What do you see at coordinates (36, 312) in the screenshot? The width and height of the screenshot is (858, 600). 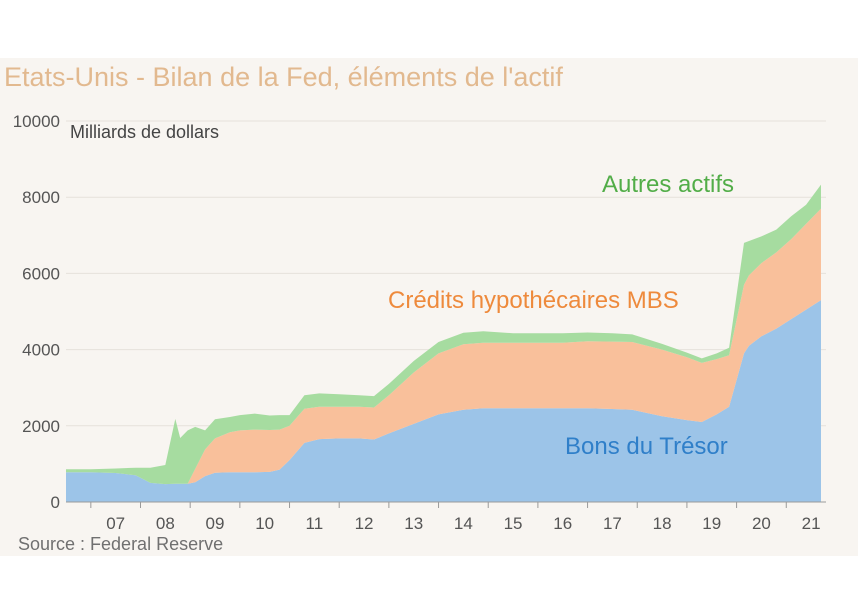 I see `y-tick-labels: 0 2000 4000 6000 8000 10000` at bounding box center [36, 312].